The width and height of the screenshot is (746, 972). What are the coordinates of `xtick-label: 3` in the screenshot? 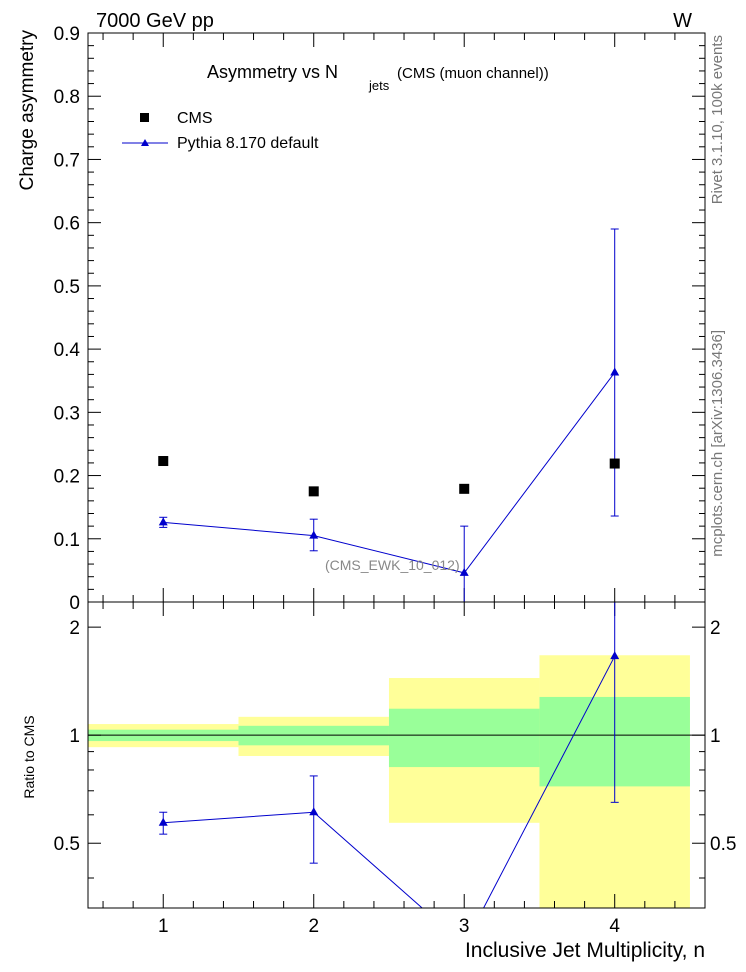 It's located at (464, 926).